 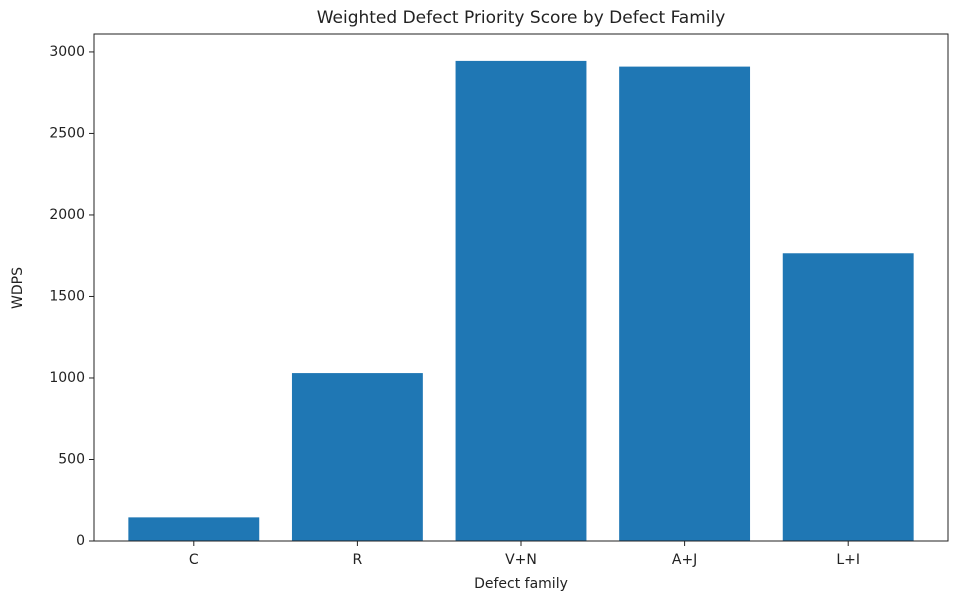 I want to click on y-axis-label: WDPS, so click(x=18, y=288).